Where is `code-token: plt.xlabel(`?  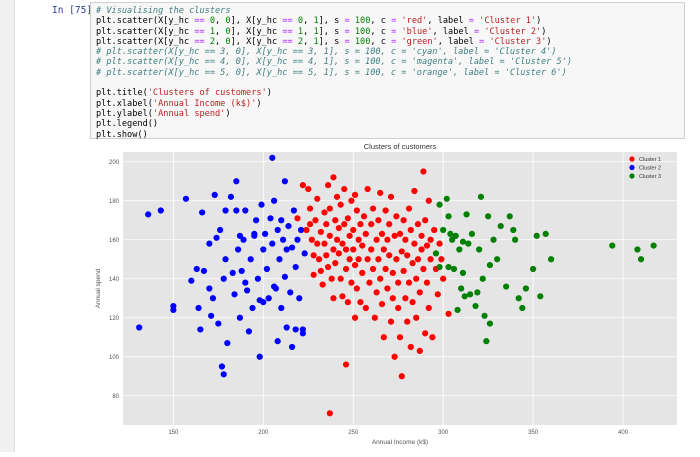
code-token: plt.xlabel( is located at coordinates (124, 103).